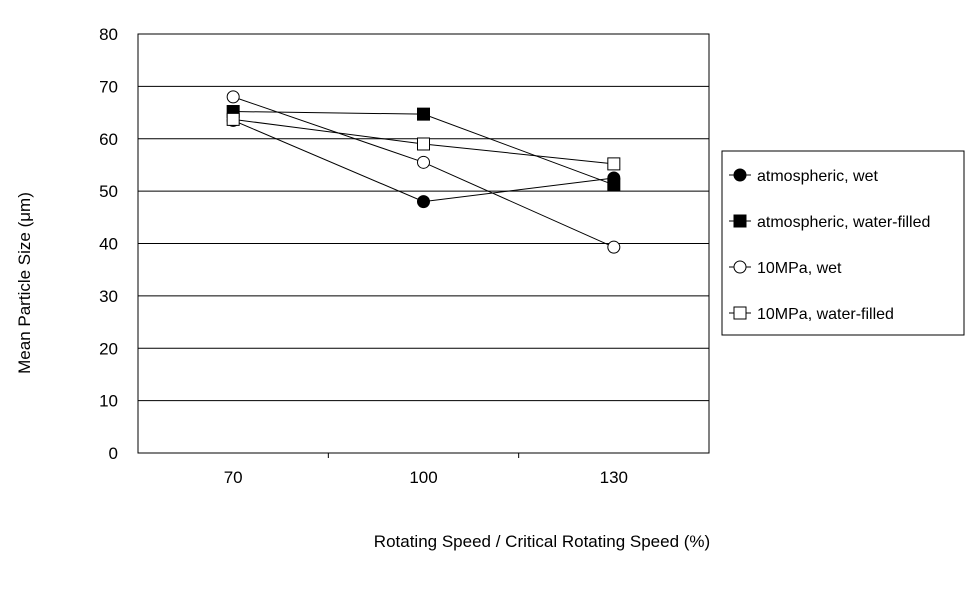  What do you see at coordinates (843, 222) in the screenshot?
I see `legend-label: atmospheric, water-filled` at bounding box center [843, 222].